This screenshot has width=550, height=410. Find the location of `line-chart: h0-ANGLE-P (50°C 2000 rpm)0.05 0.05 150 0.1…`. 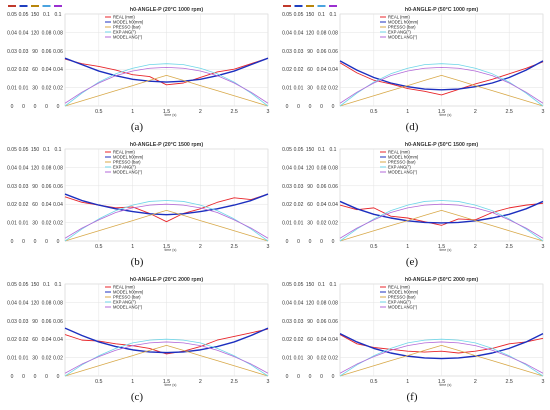

line-chart: h0-ANGLE-P (50°C 2000 rpm)0.05 0.05 150 0.1… is located at coordinates (413, 332).